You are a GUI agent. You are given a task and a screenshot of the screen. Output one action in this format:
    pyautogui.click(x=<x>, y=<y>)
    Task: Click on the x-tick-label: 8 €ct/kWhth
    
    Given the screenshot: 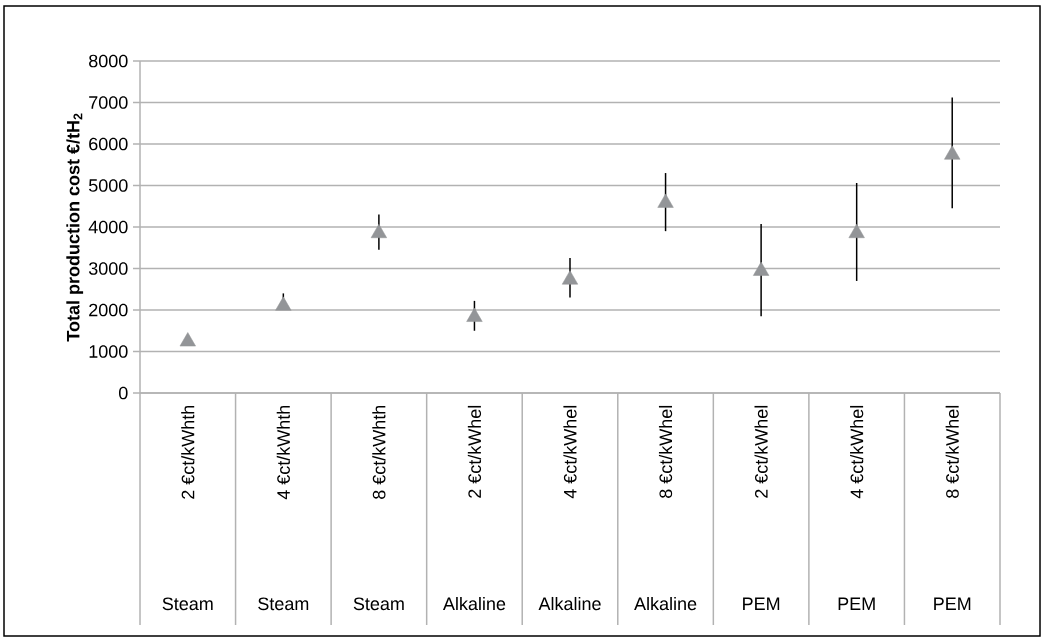 What is the action you would take?
    pyautogui.click(x=379, y=452)
    